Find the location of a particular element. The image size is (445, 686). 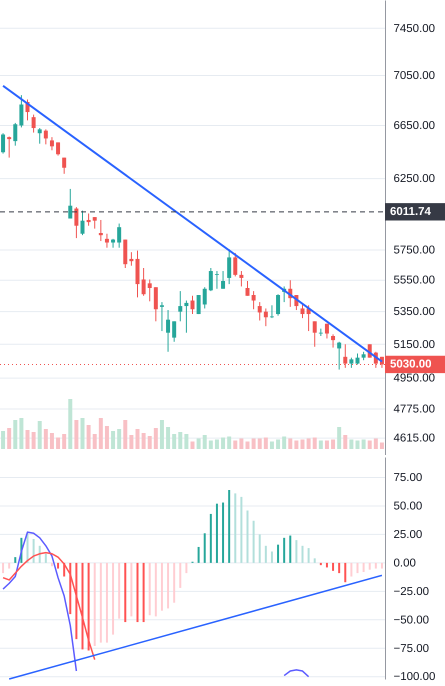

y-tick-label: 25.00 is located at coordinates (408, 534).